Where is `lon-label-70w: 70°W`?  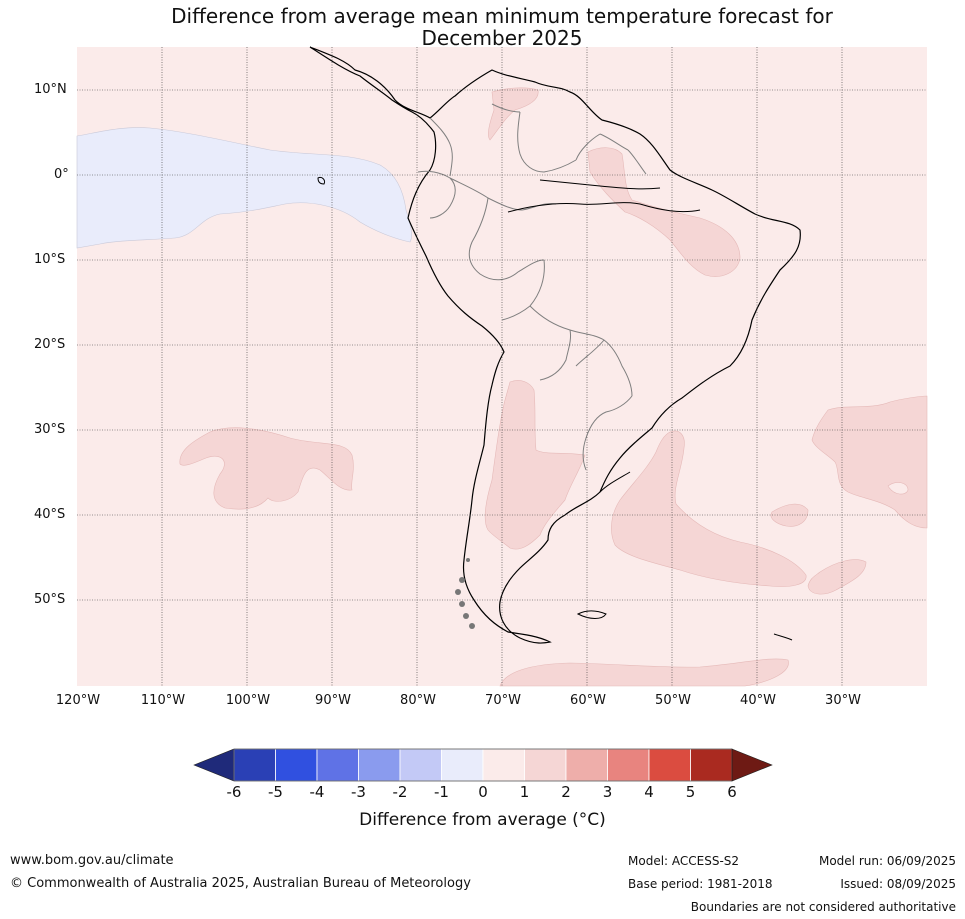
lon-label-70w: 70°W is located at coordinates (503, 700).